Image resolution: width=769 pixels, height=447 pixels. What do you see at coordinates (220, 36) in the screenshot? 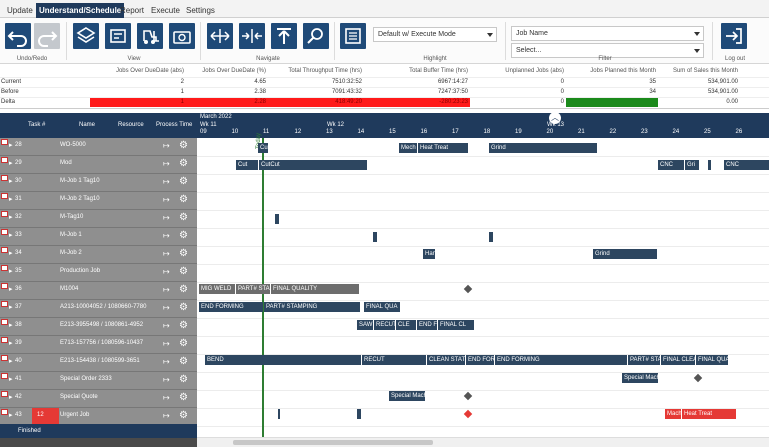
I see `expand-horizontal-button` at bounding box center [220, 36].